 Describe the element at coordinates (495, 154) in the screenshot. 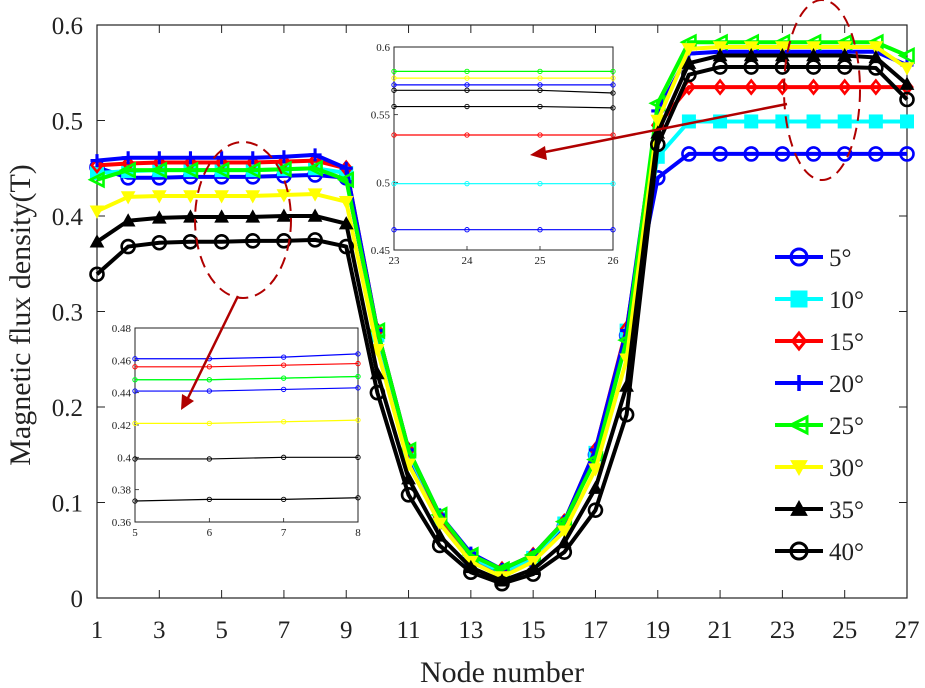

I see `inset-right-plot: 23 24 25 26 0.45 0.5 0.55 0.6` at that location.